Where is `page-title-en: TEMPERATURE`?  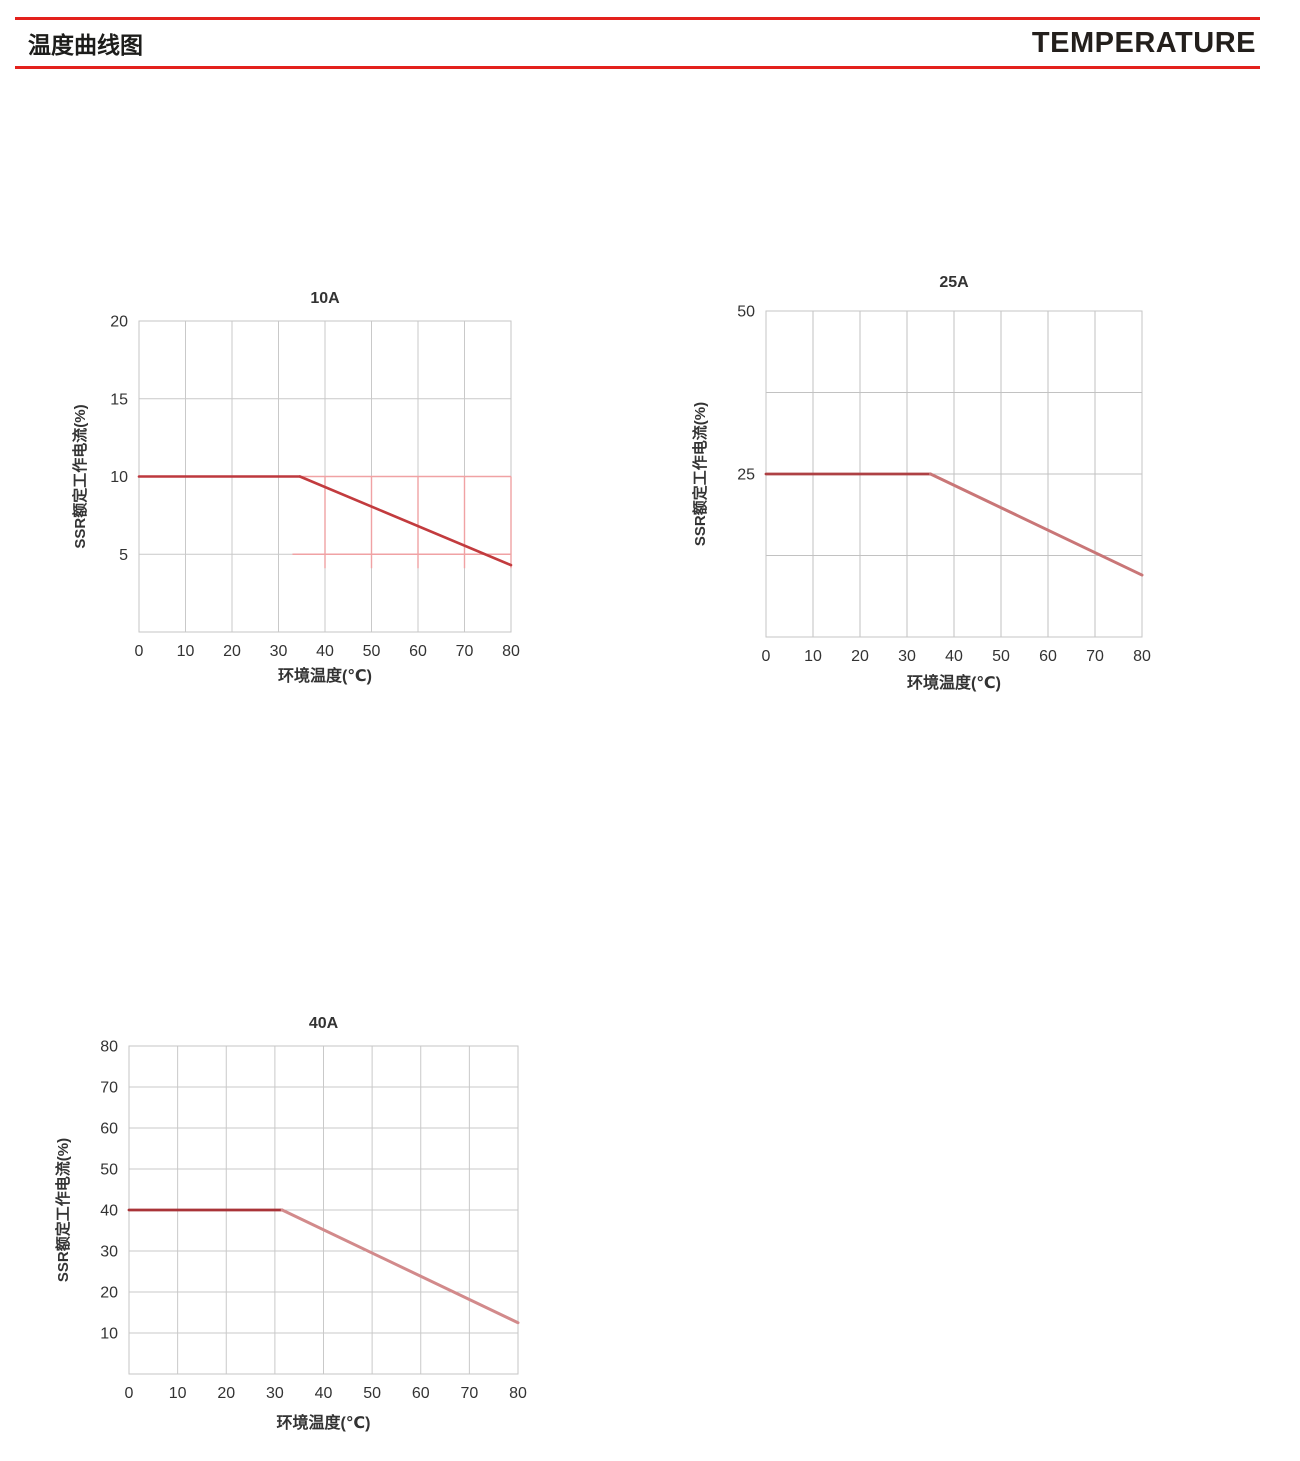
page-title-en: TEMPERATURE is located at coordinates (1143, 42).